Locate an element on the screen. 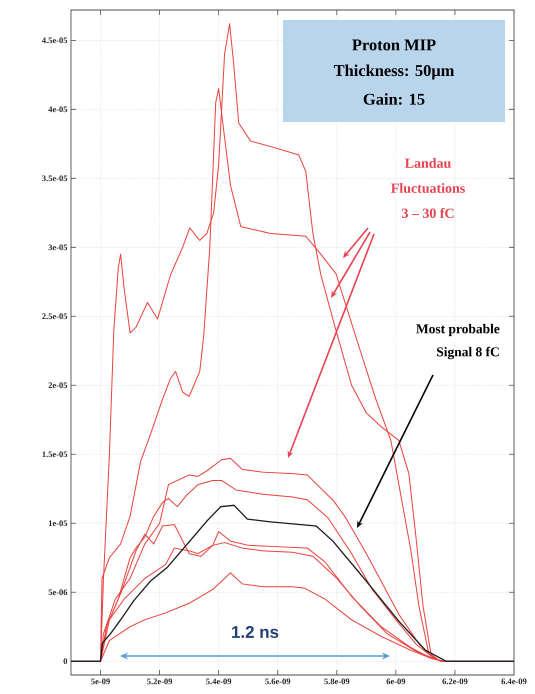 This screenshot has height=694, width=535. x-tick-label: 5.4e-09 is located at coordinates (219, 681).